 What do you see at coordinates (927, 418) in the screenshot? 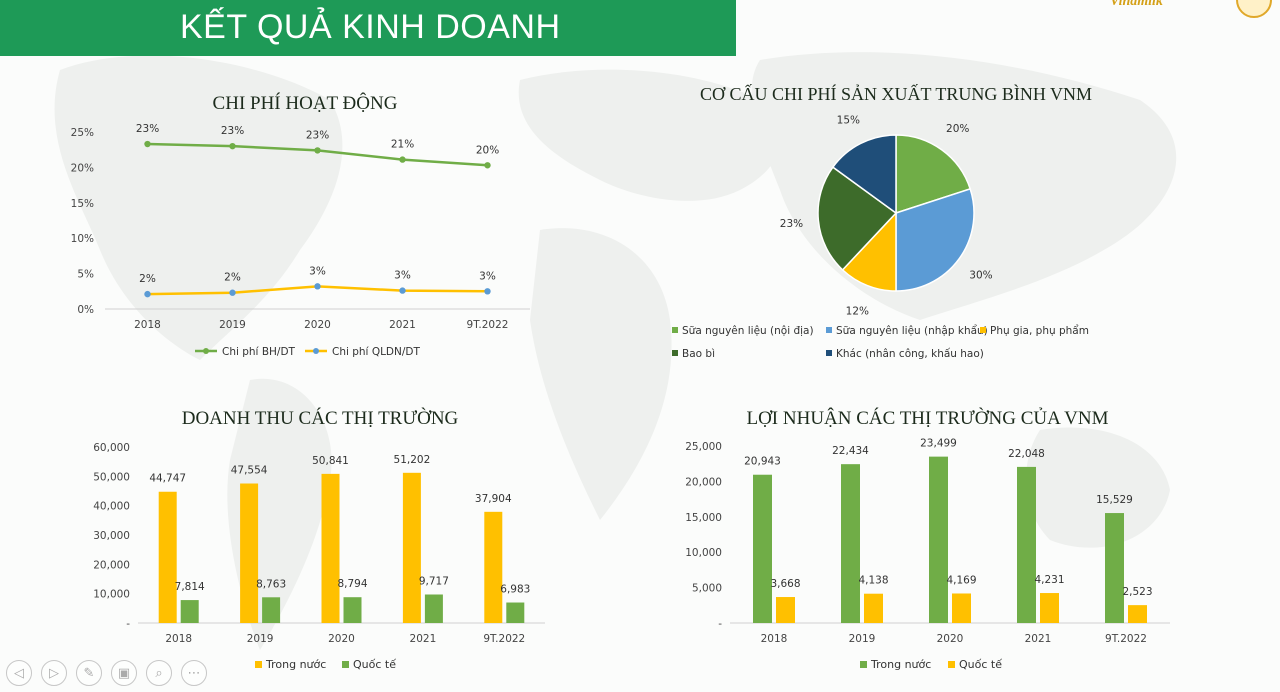
I see `market-profit-title: LỢI NHUẬN CÁC THỊ TRƯỜNG CỦA VNM` at bounding box center [927, 418].